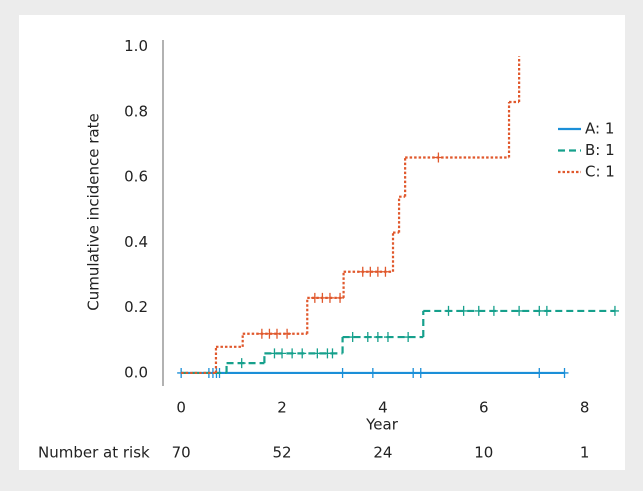  Describe the element at coordinates (600, 150) in the screenshot. I see `legend-label: B: 1` at that location.